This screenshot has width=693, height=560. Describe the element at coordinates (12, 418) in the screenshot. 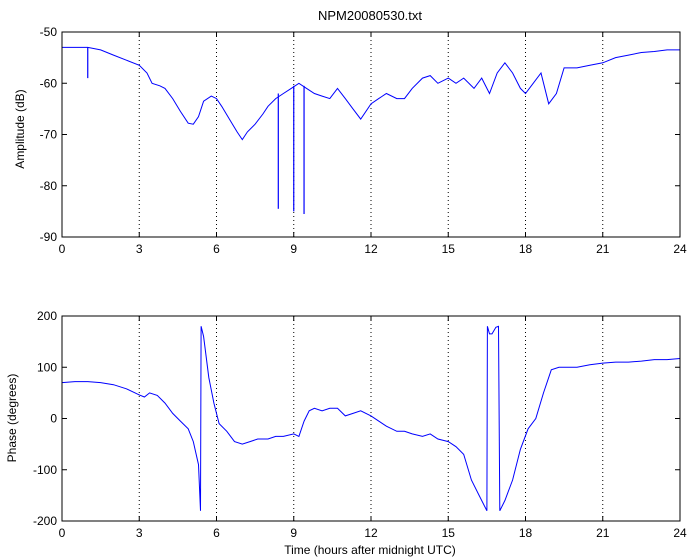

I see `phase-y-axis-label: Phase (degrees)` at that location.